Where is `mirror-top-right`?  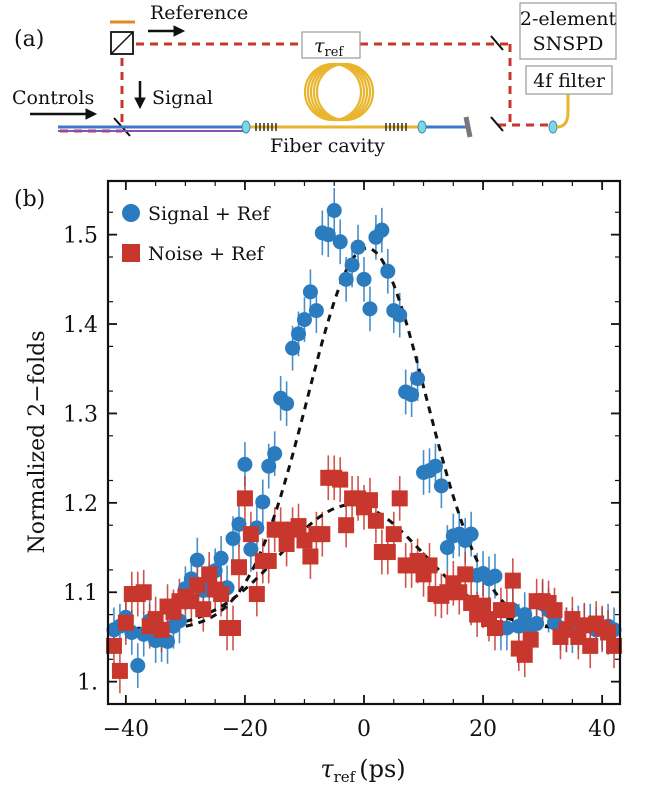
mirror-top-right is located at coordinates (497, 43).